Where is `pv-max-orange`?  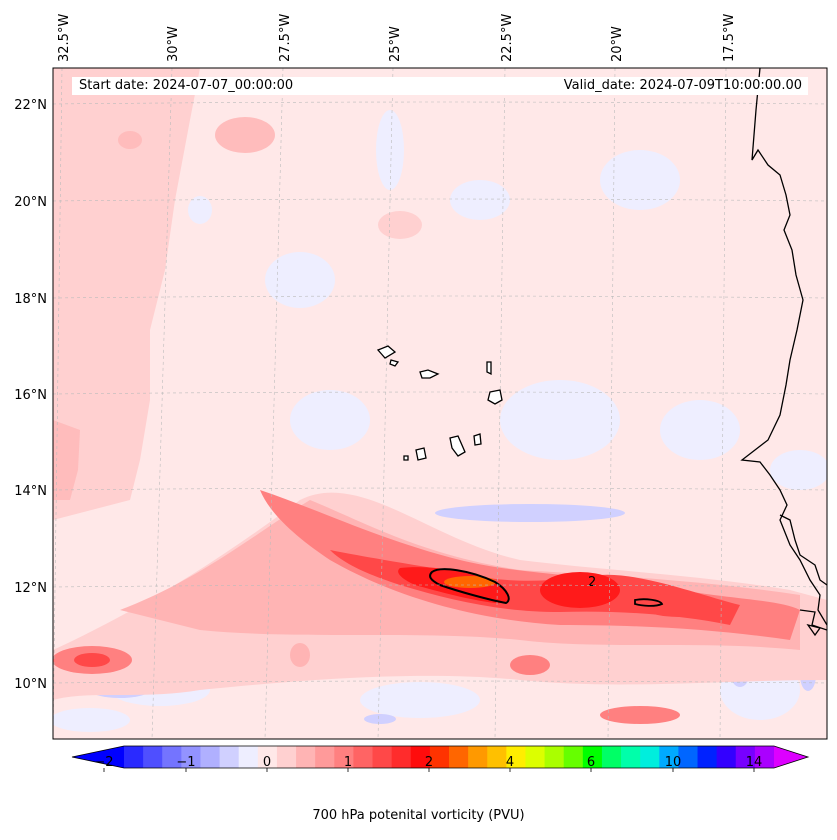 pv-max-orange is located at coordinates (470, 582).